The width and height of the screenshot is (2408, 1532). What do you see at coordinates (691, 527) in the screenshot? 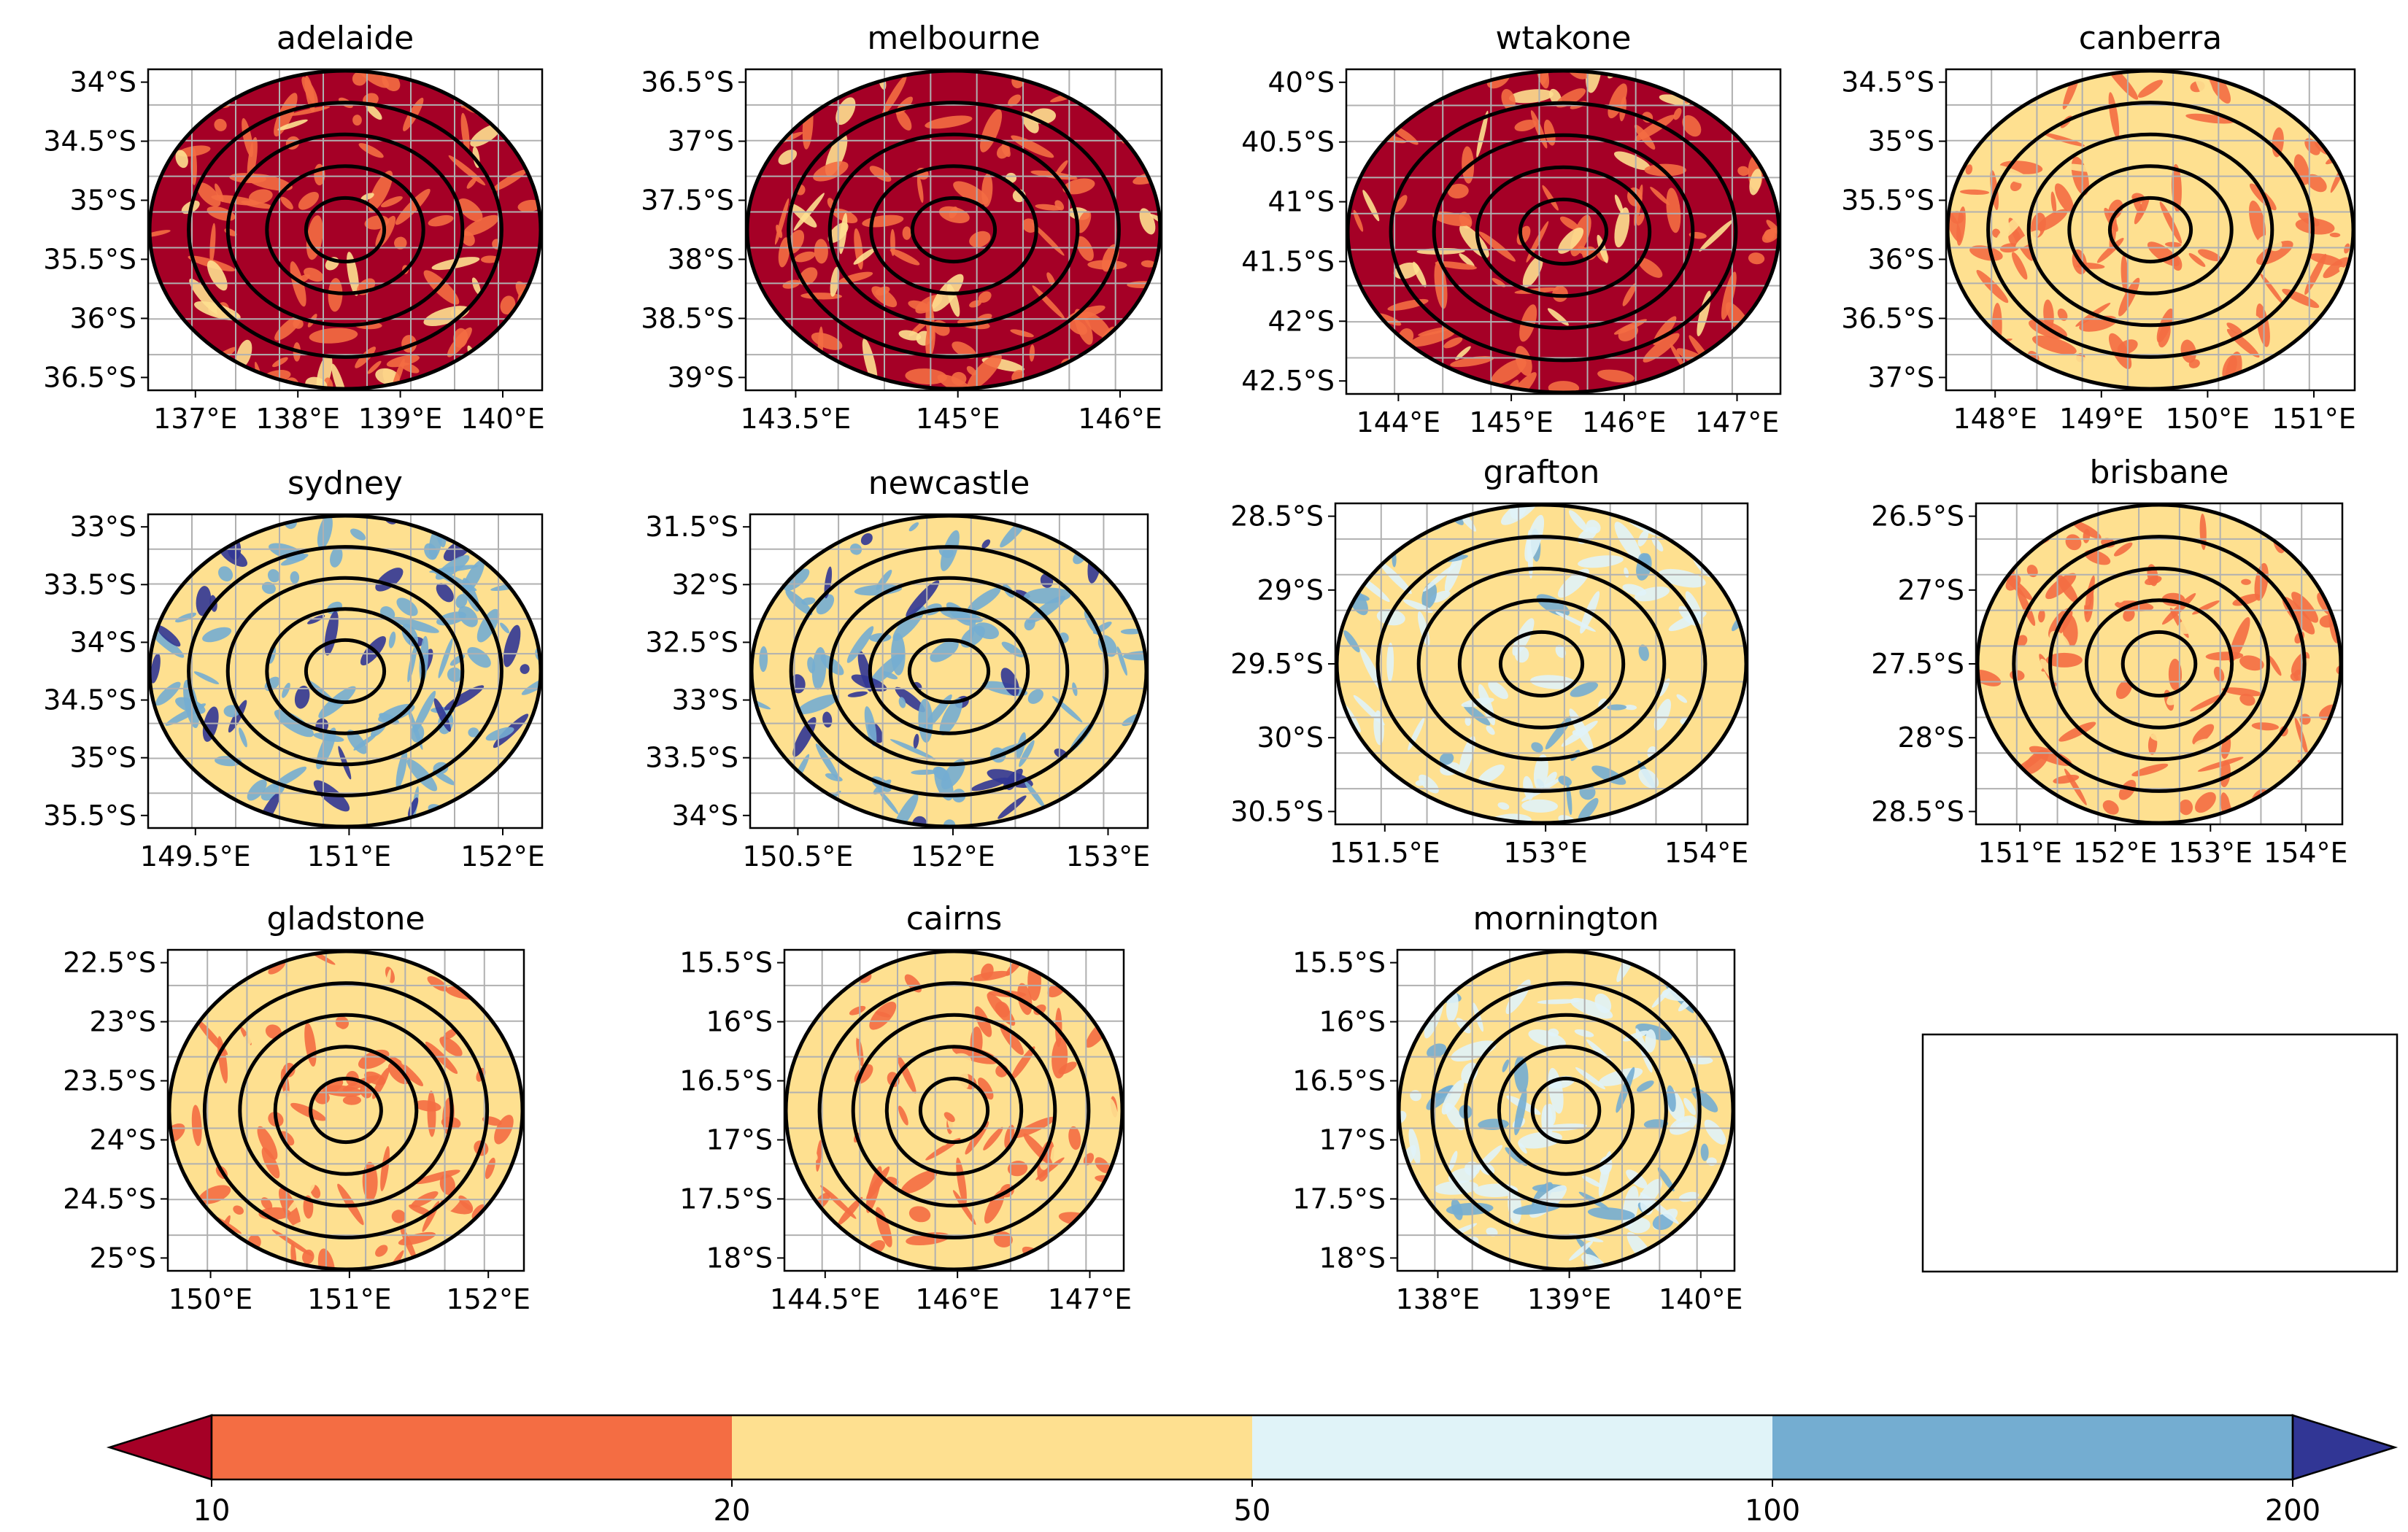
I see `y-tick-label: 31.5°S` at bounding box center [691, 527].